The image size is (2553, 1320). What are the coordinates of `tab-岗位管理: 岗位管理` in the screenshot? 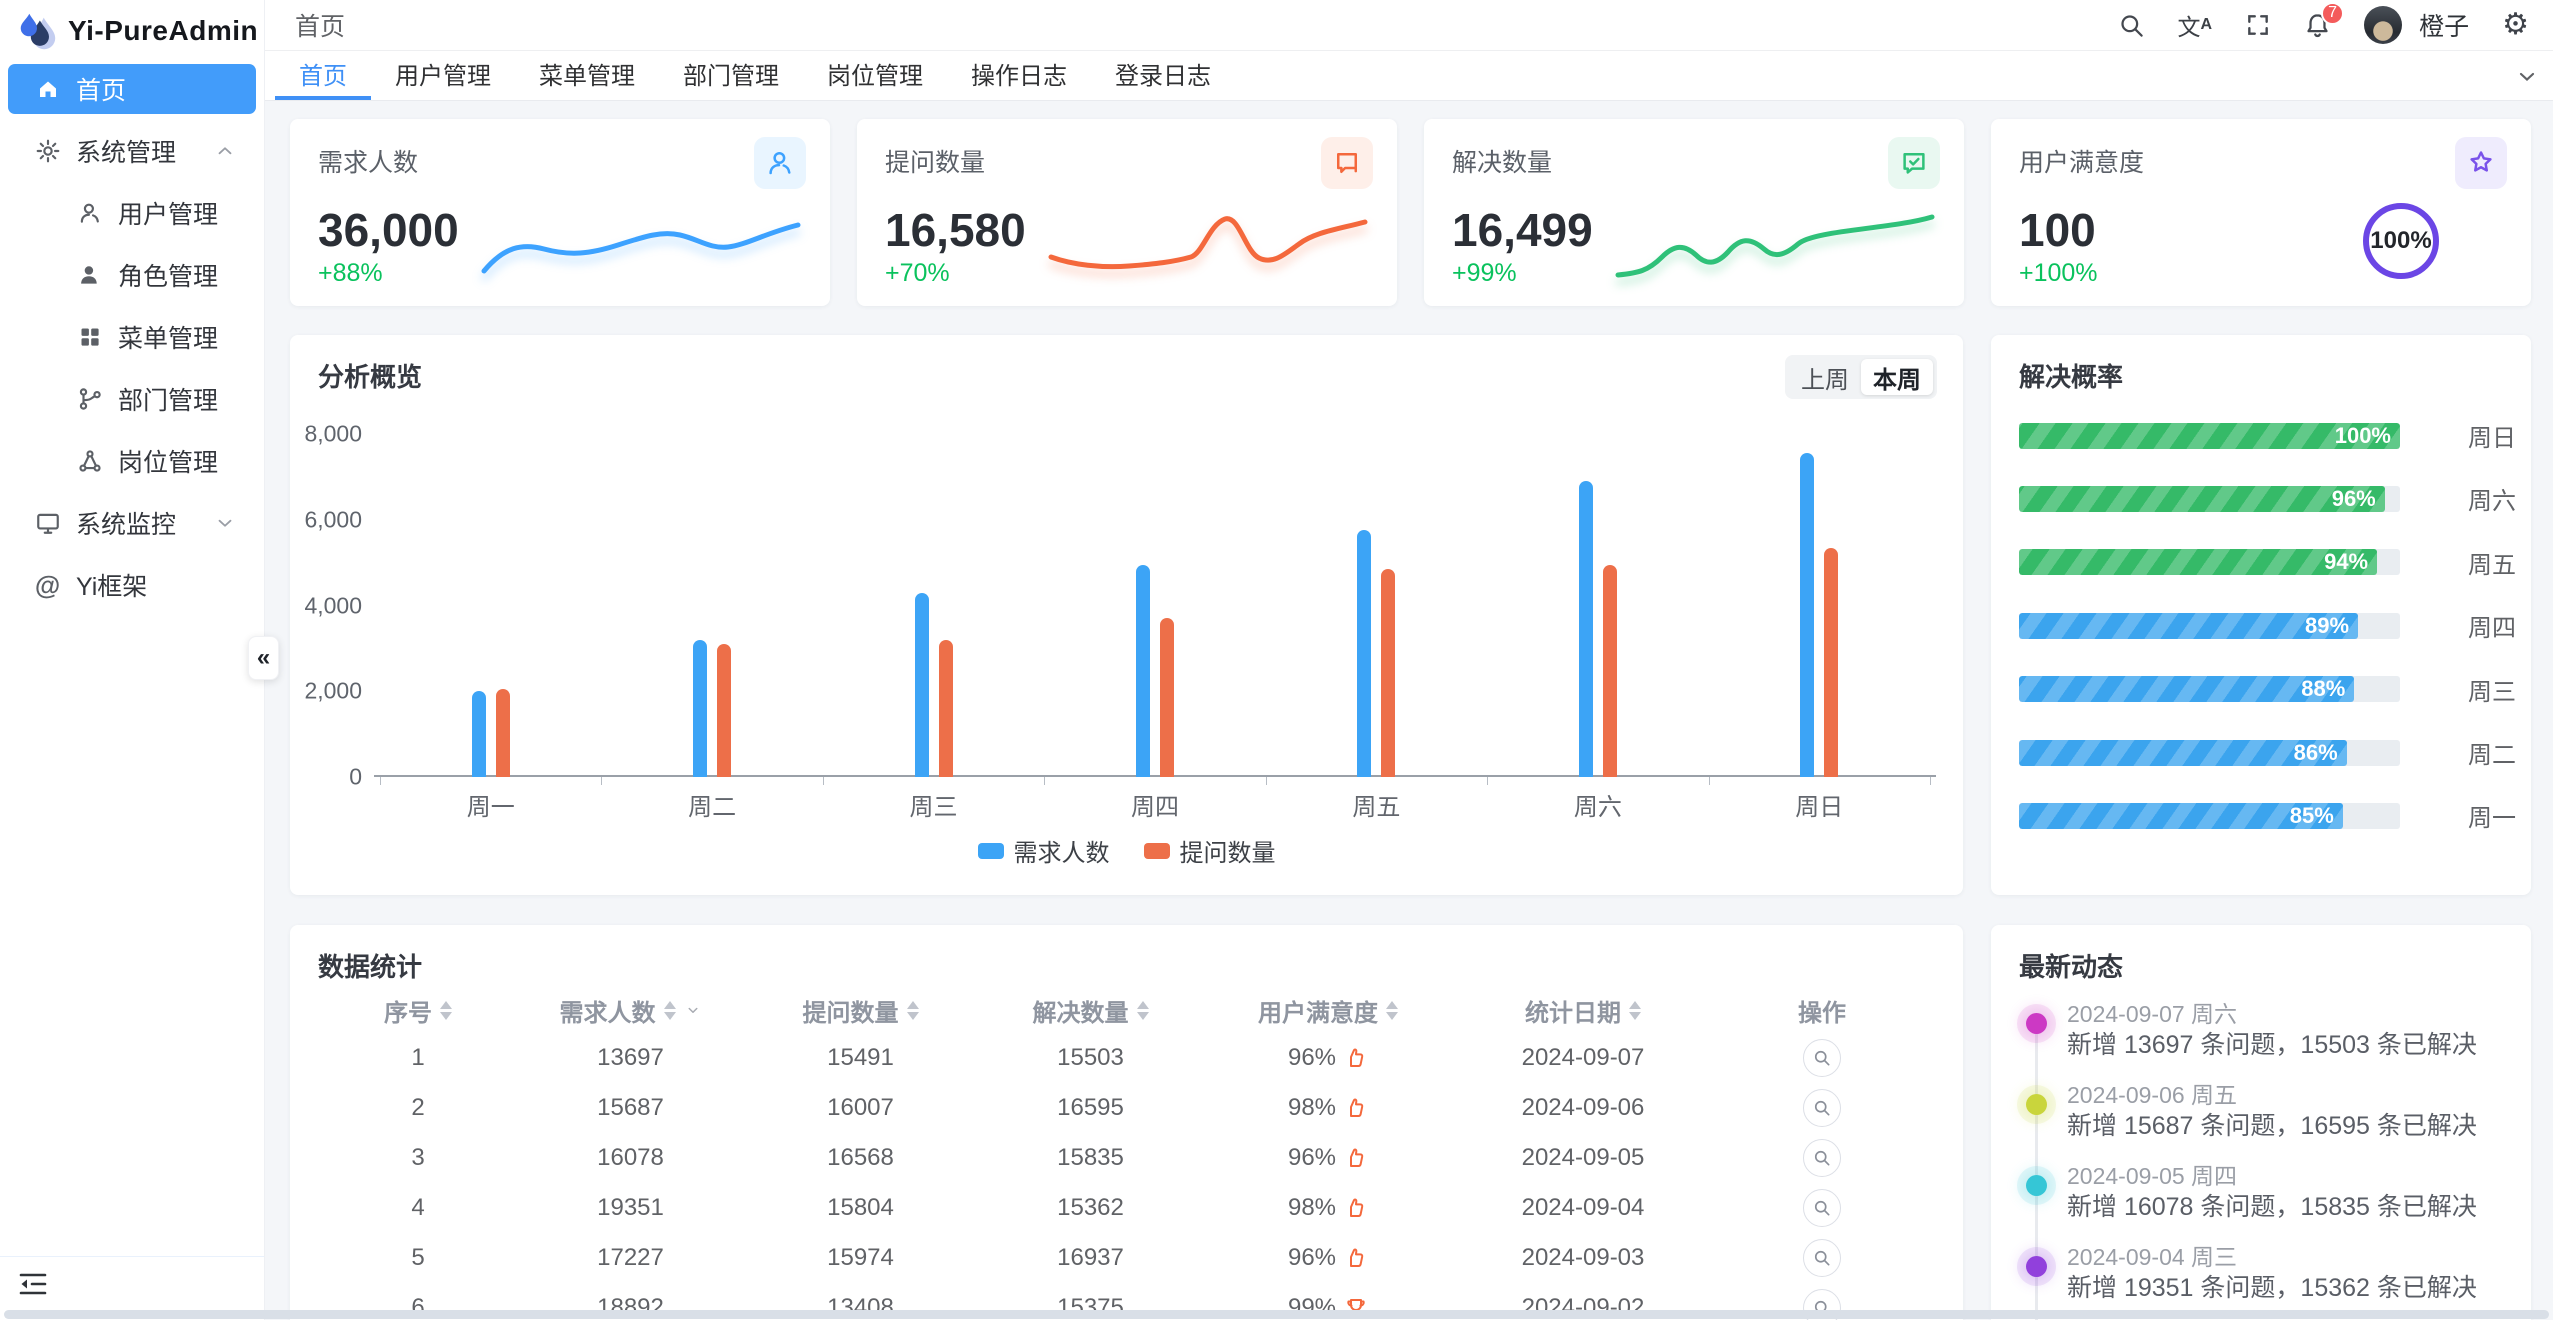 It's located at (875, 76).